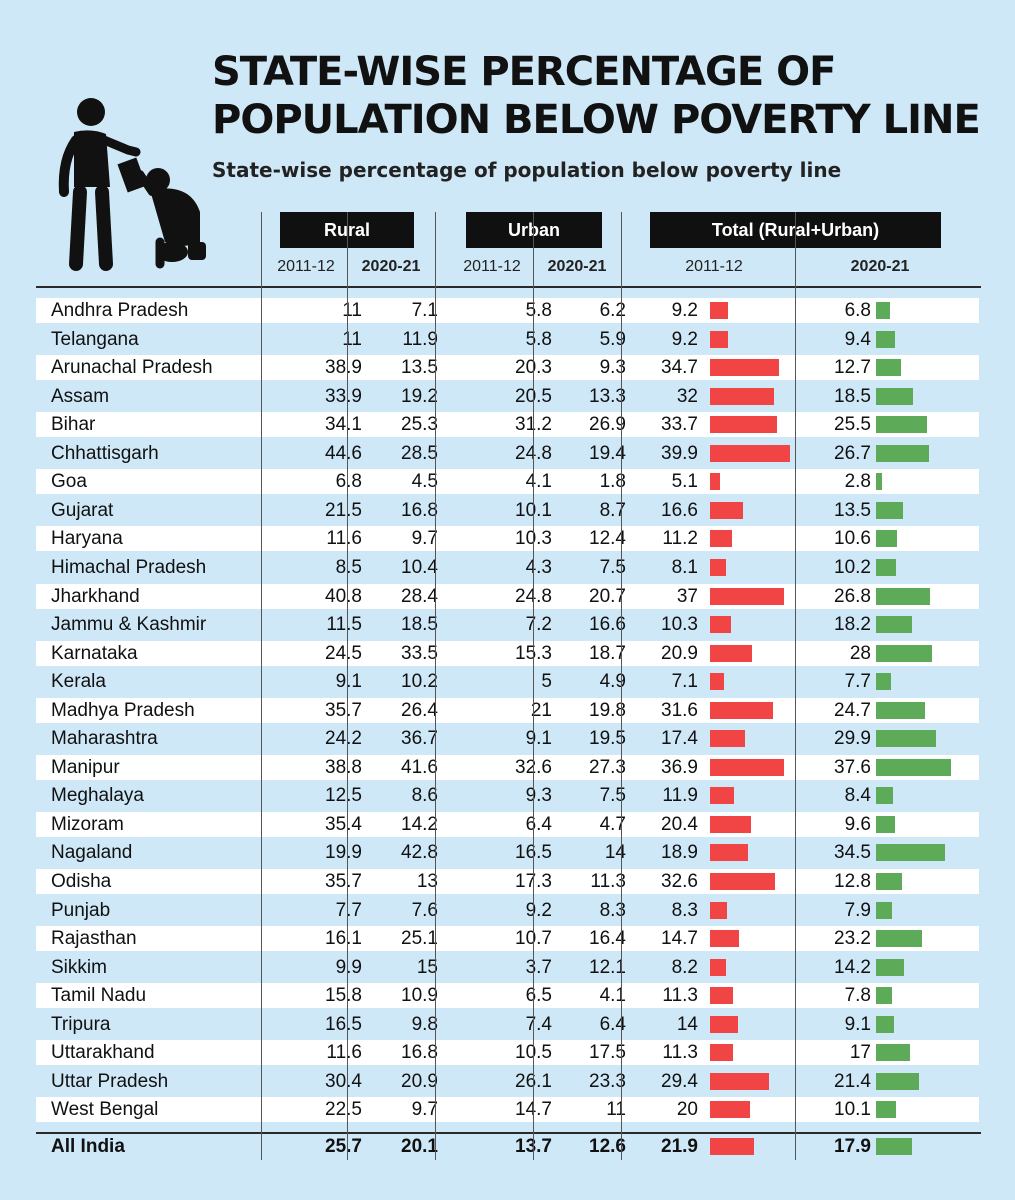 This screenshot has width=1015, height=1200. What do you see at coordinates (857, 339) in the screenshot?
I see `total-2020-value: 9.4` at bounding box center [857, 339].